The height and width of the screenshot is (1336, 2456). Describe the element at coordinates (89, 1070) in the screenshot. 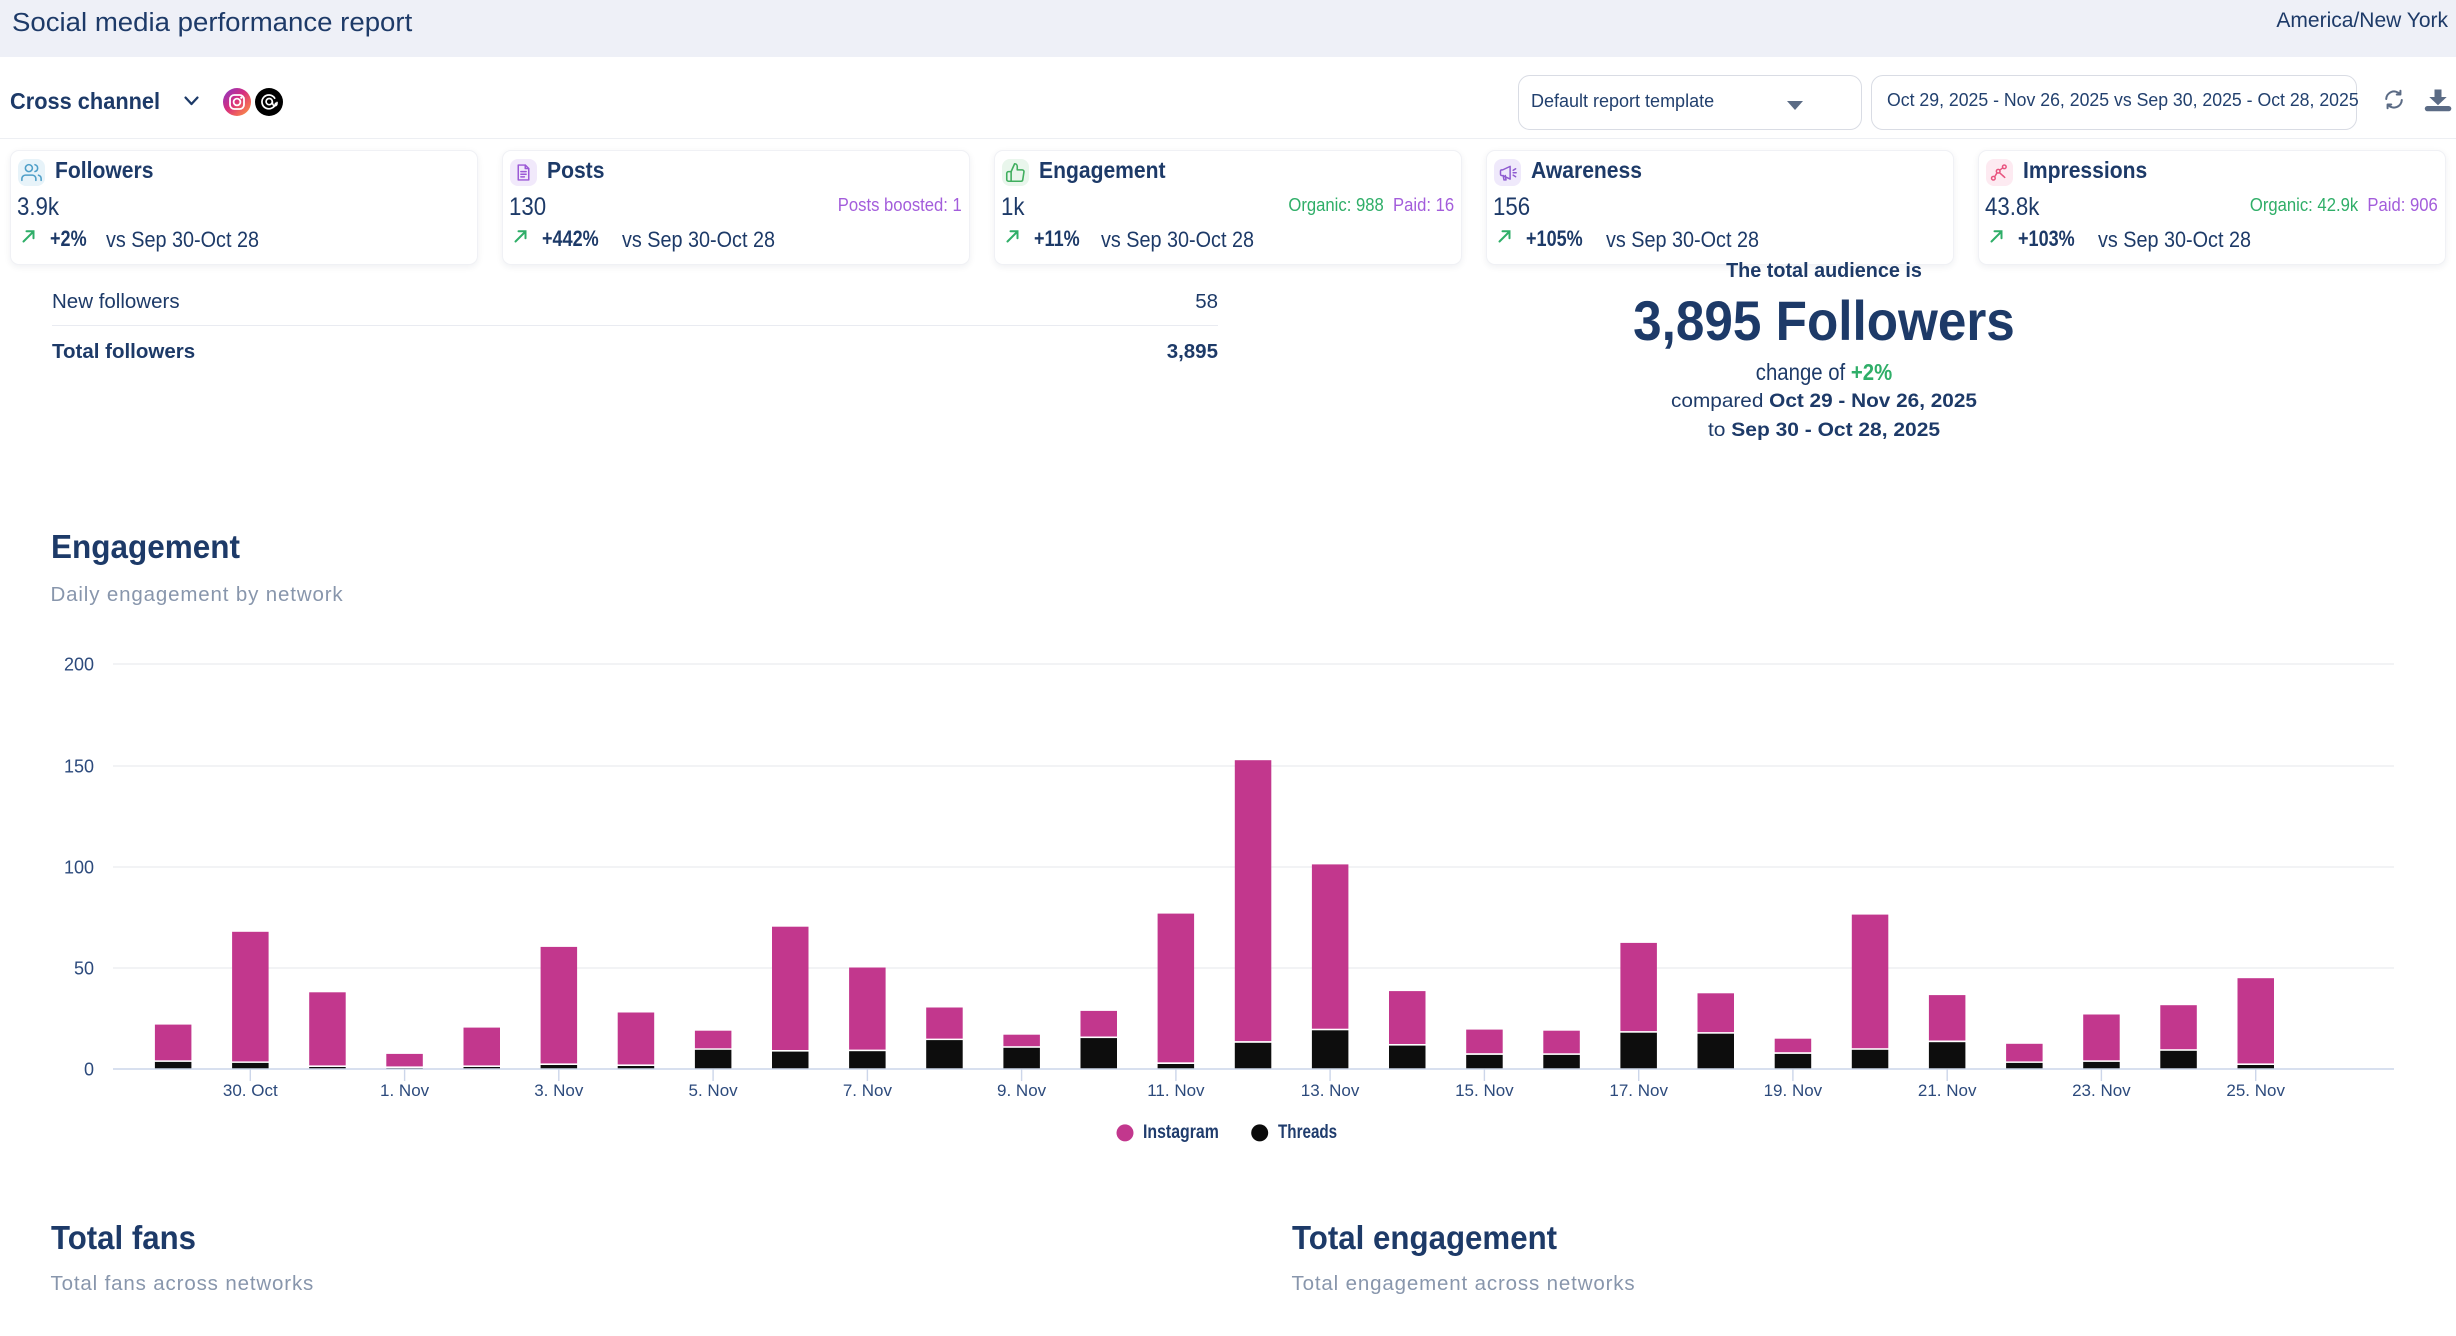

I see `svg-text: 0` at that location.